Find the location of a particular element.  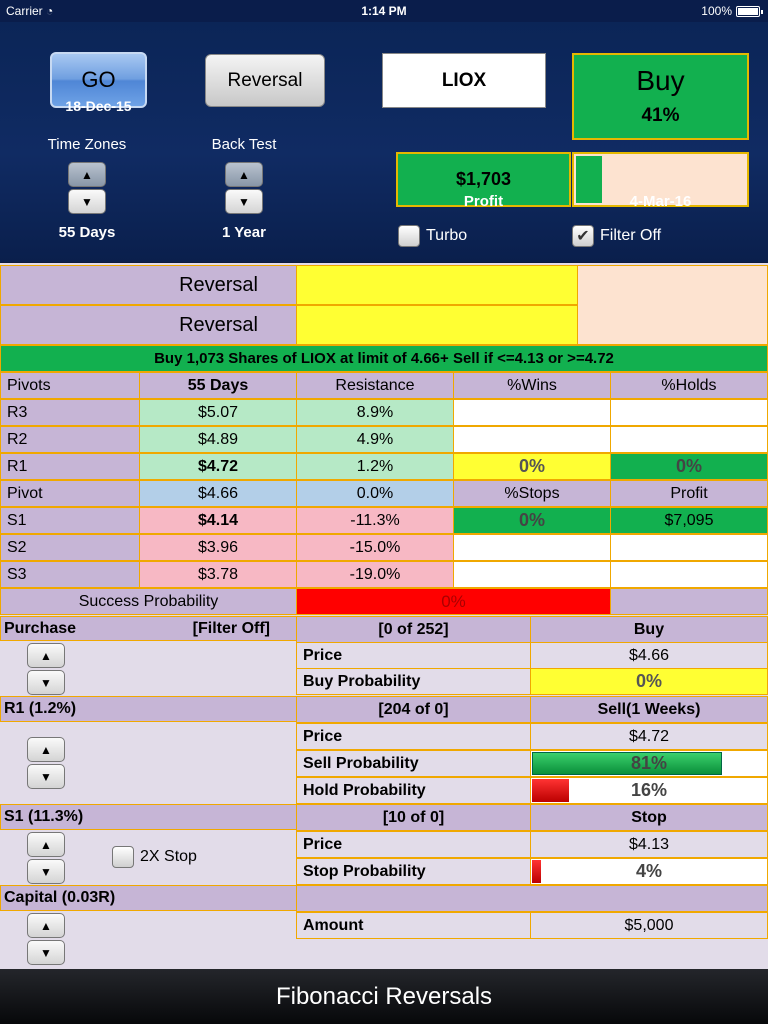

amount-label: Amount is located at coordinates (413, 925).